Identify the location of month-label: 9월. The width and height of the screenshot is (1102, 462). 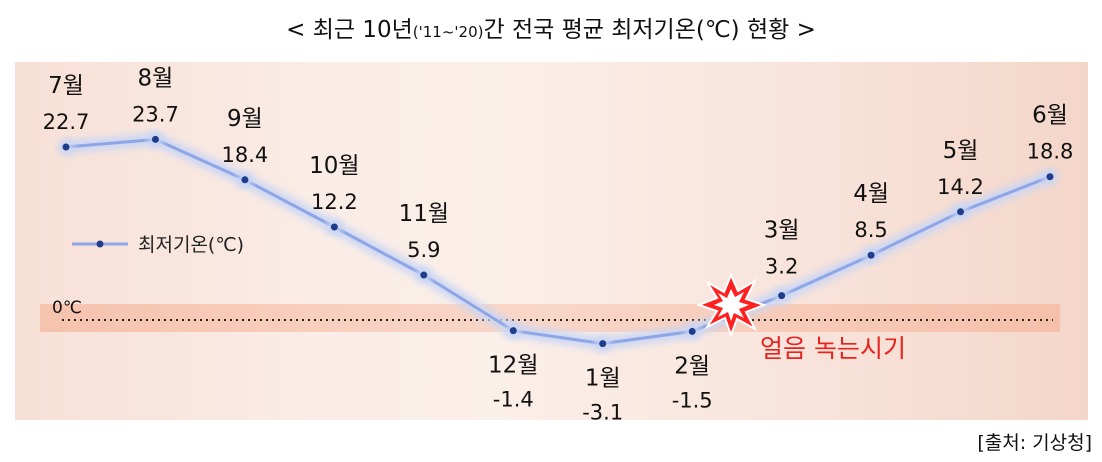
(245, 119).